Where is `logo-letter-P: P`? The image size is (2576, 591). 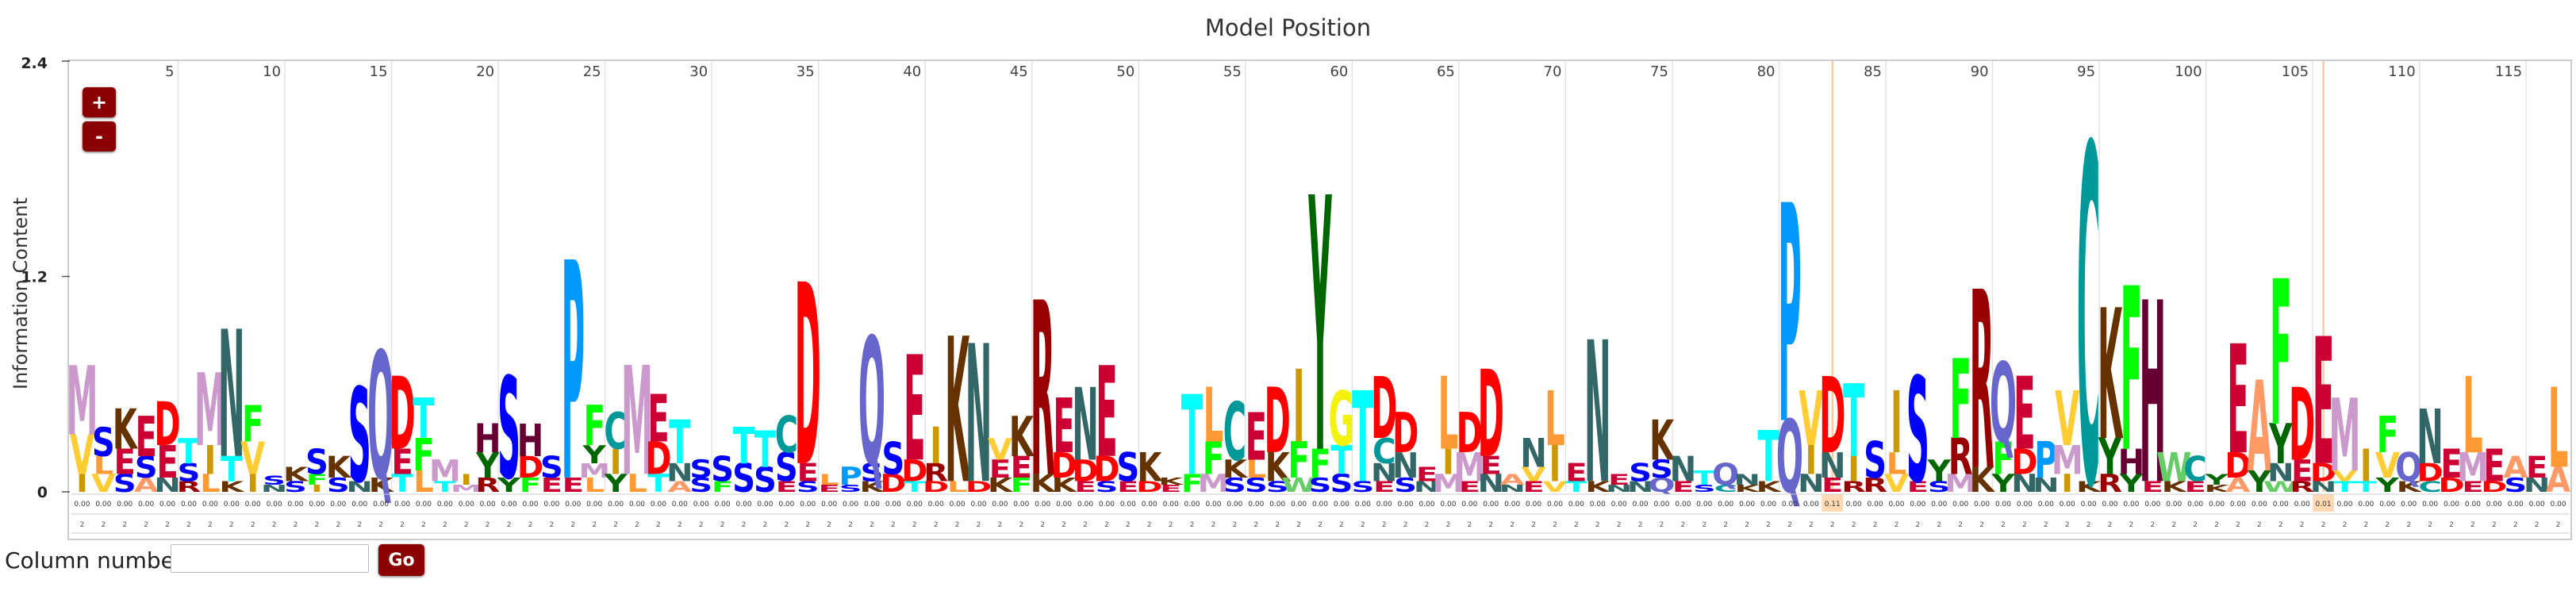 logo-letter-P: P is located at coordinates (850, 477).